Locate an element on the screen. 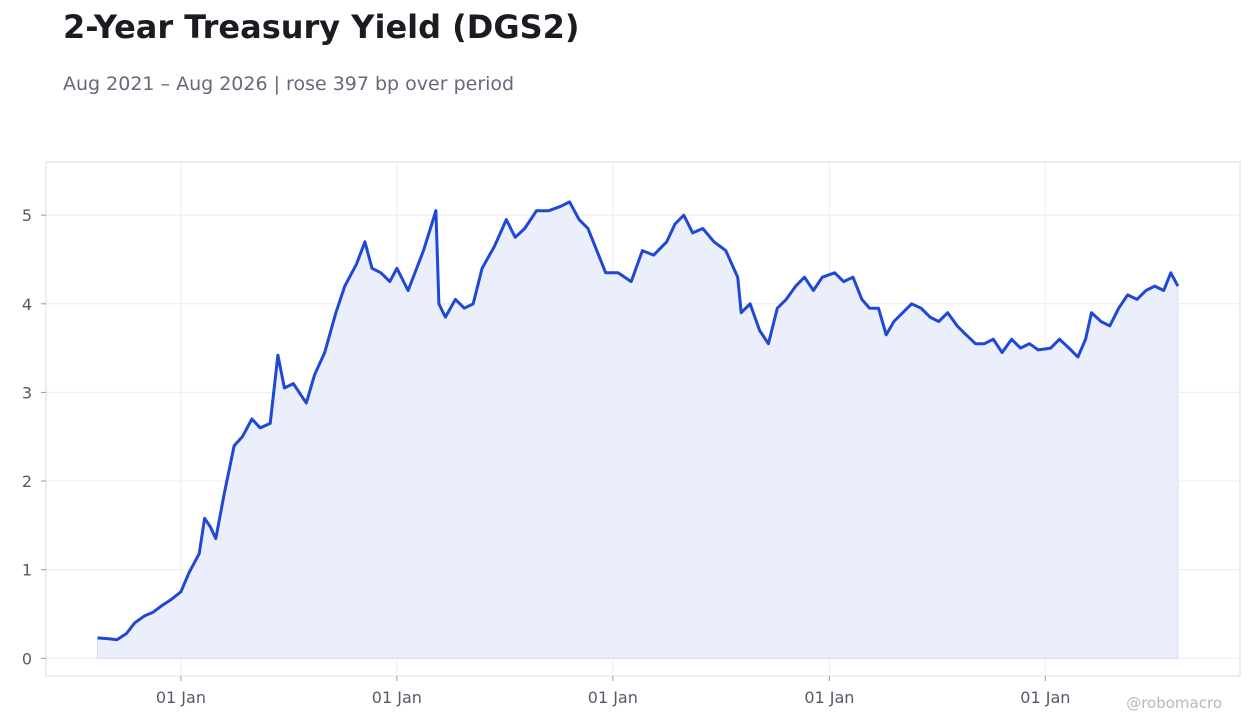  y-tick-label: 1 is located at coordinates (27, 570).